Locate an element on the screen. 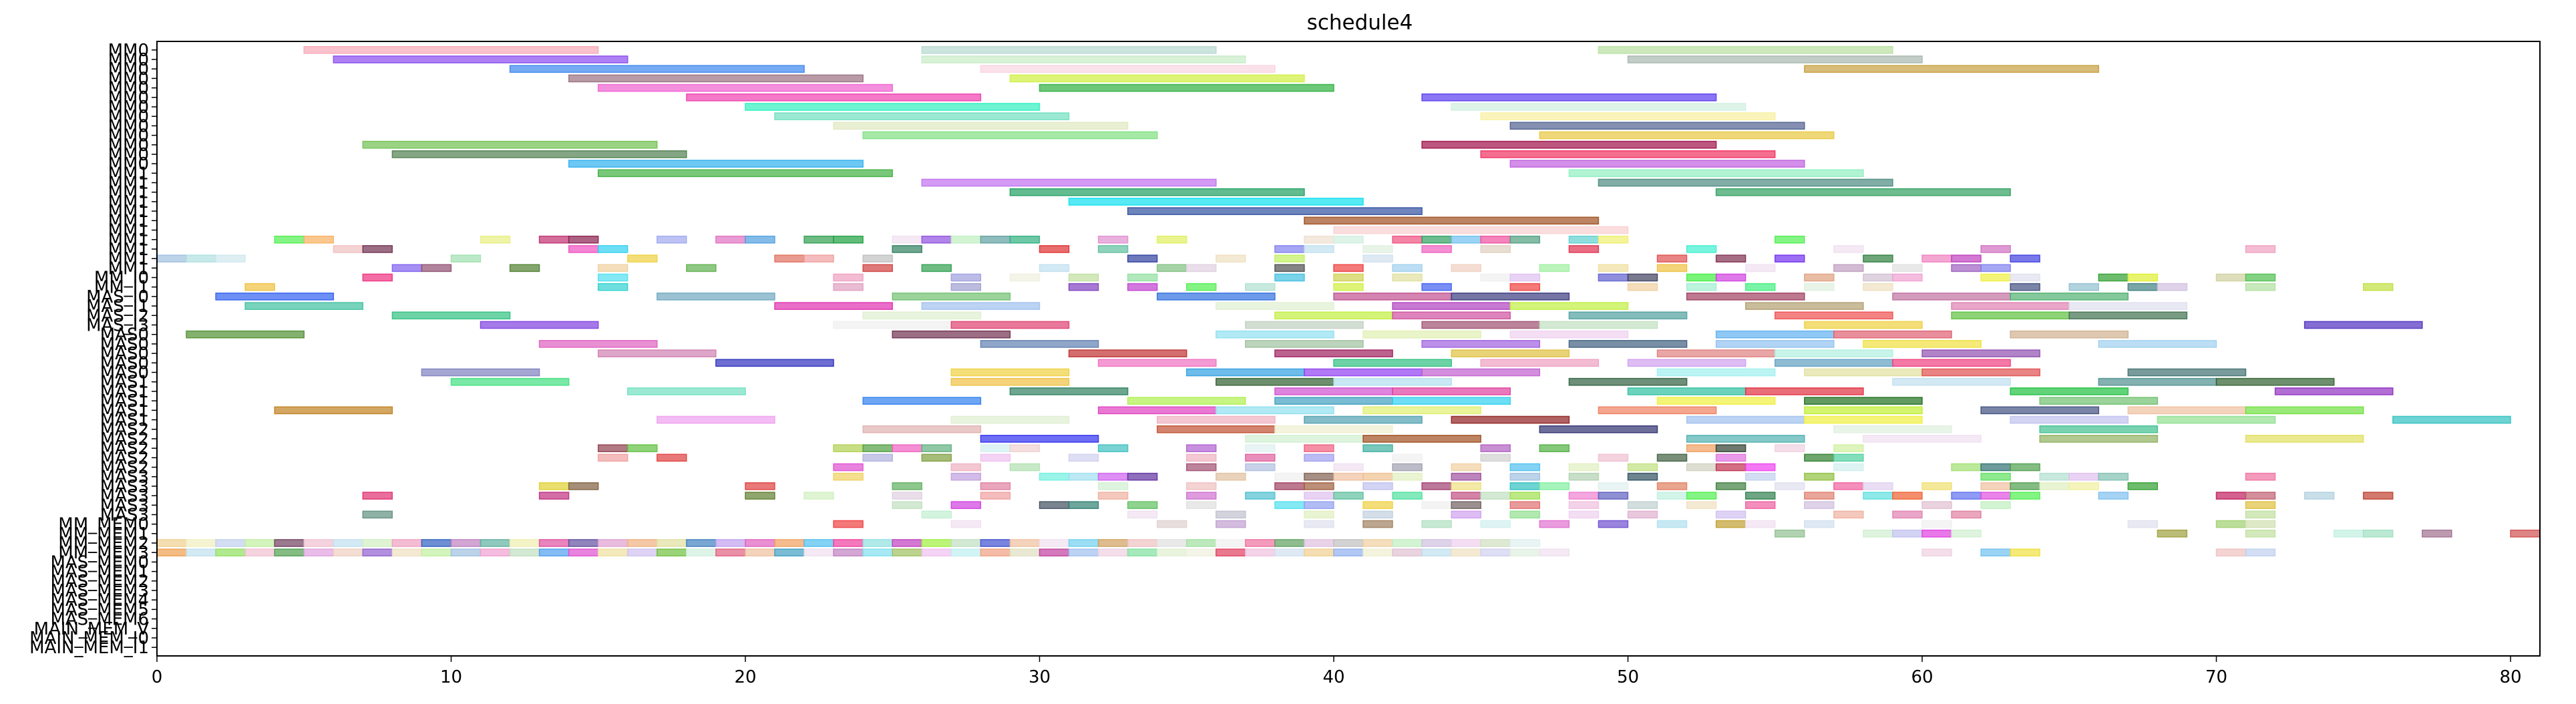 The image size is (2576, 704). x-tick-label: 10 is located at coordinates (451, 677).